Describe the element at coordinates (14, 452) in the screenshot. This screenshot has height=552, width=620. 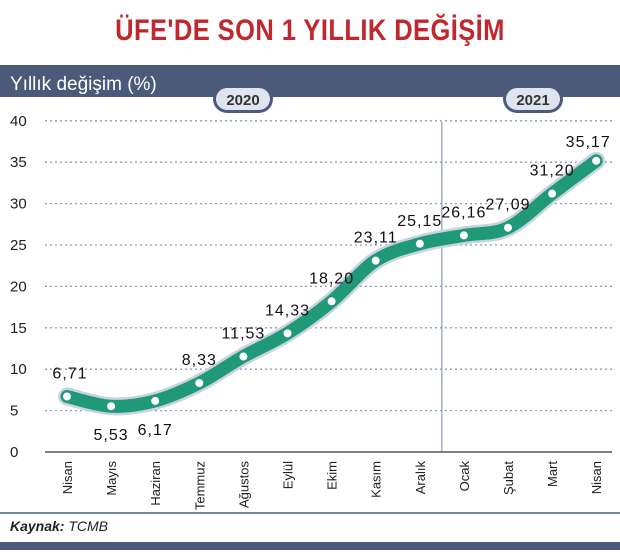
I see `y-tick-0: 0` at that location.